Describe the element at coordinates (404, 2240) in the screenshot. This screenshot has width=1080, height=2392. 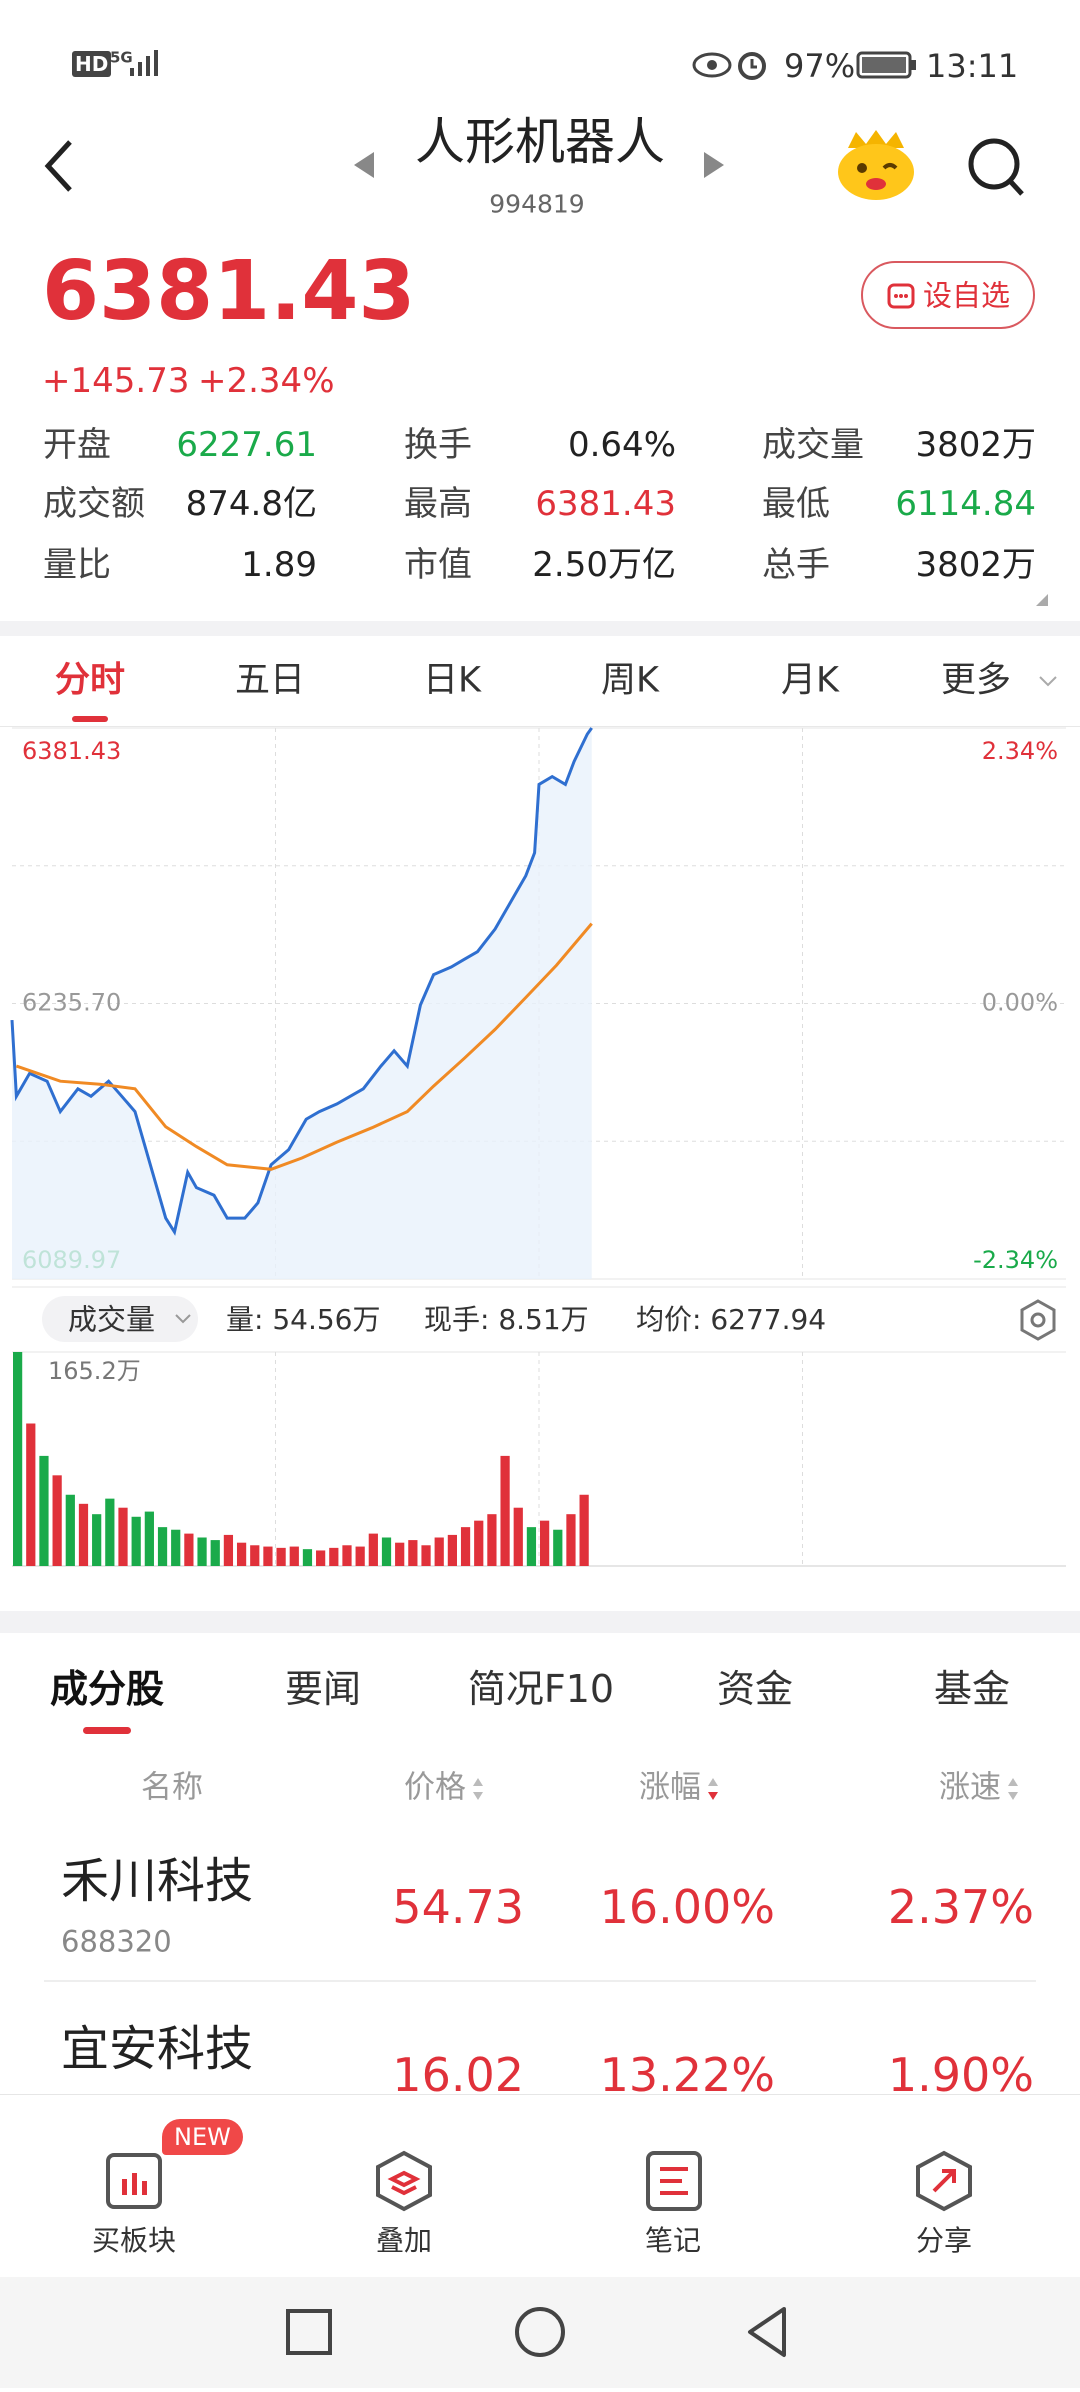
I see `nav-label: 叠加` at that location.